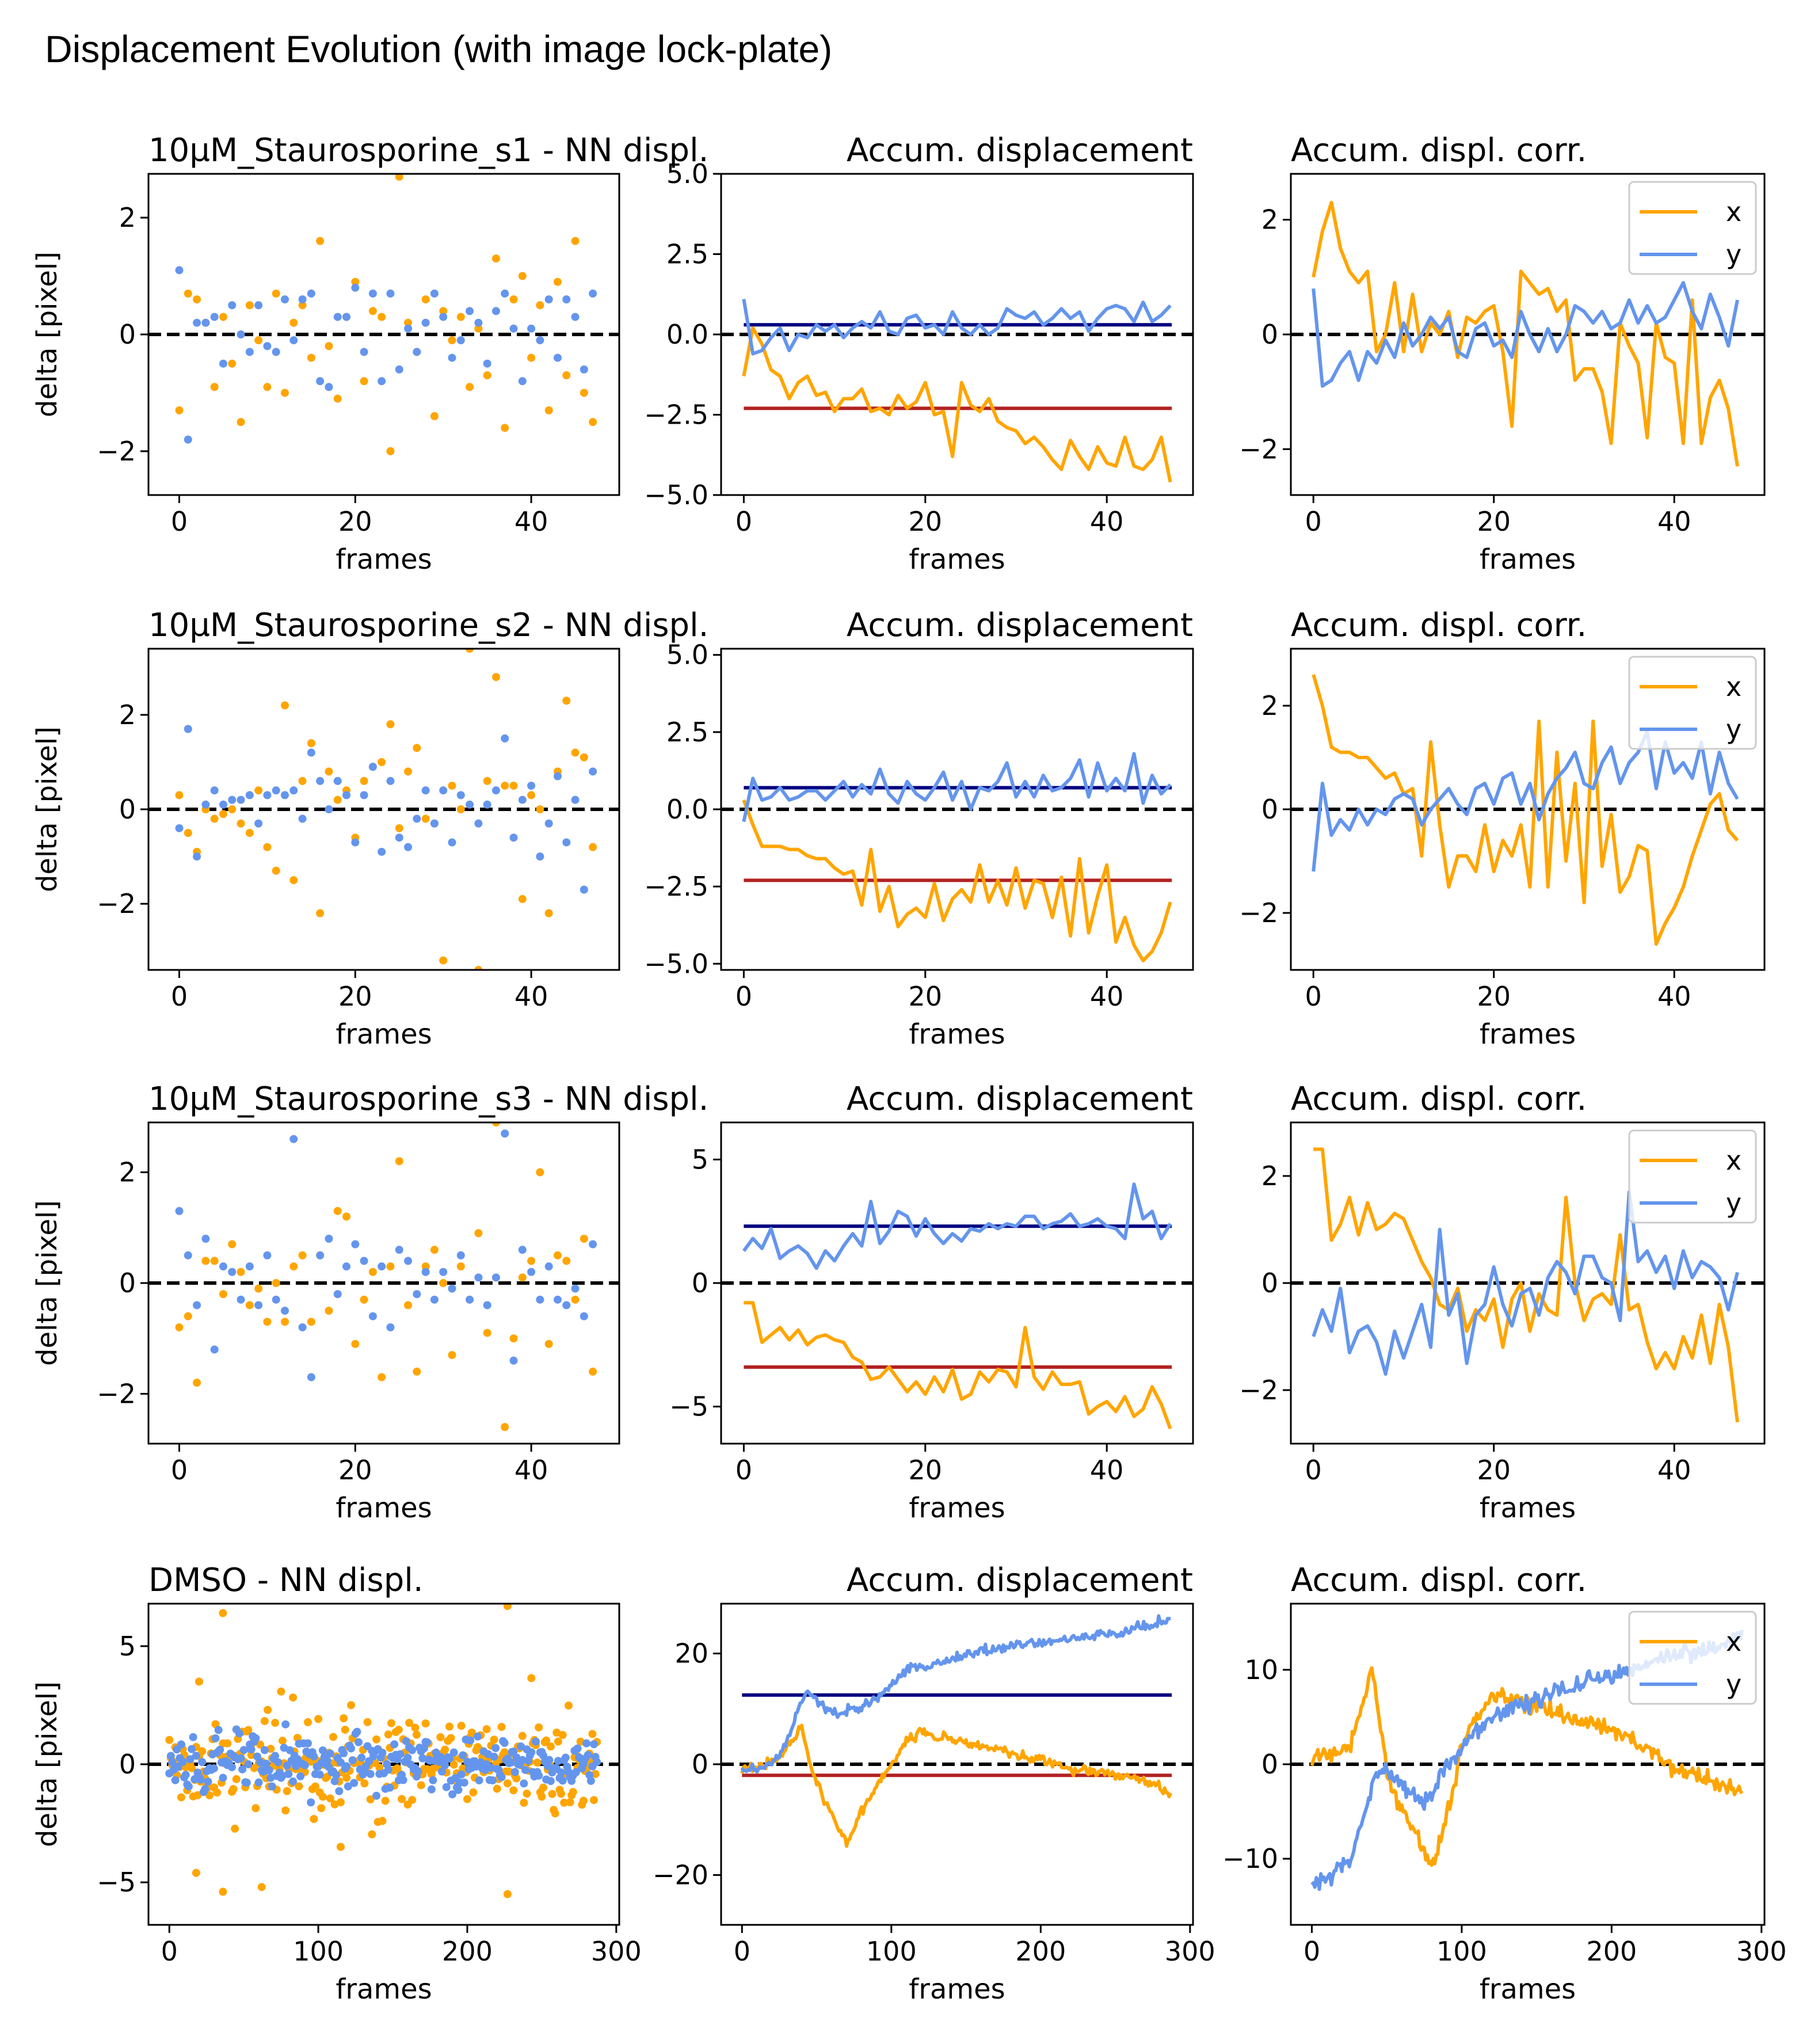 The image size is (1818, 2044). What do you see at coordinates (926, 996) in the screenshot?
I see `x-tick-label: 20` at bounding box center [926, 996].